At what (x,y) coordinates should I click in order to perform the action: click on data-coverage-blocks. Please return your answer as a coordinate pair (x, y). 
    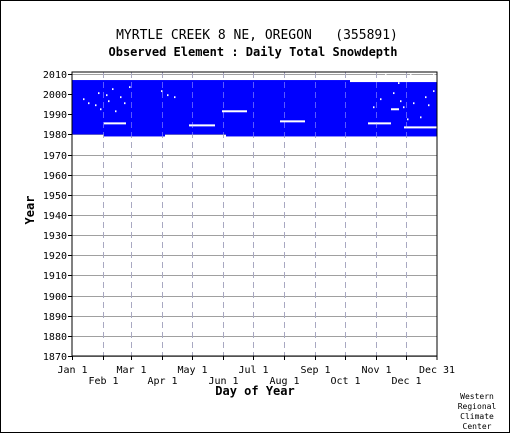
    Looking at the image, I should click on (254, 108).